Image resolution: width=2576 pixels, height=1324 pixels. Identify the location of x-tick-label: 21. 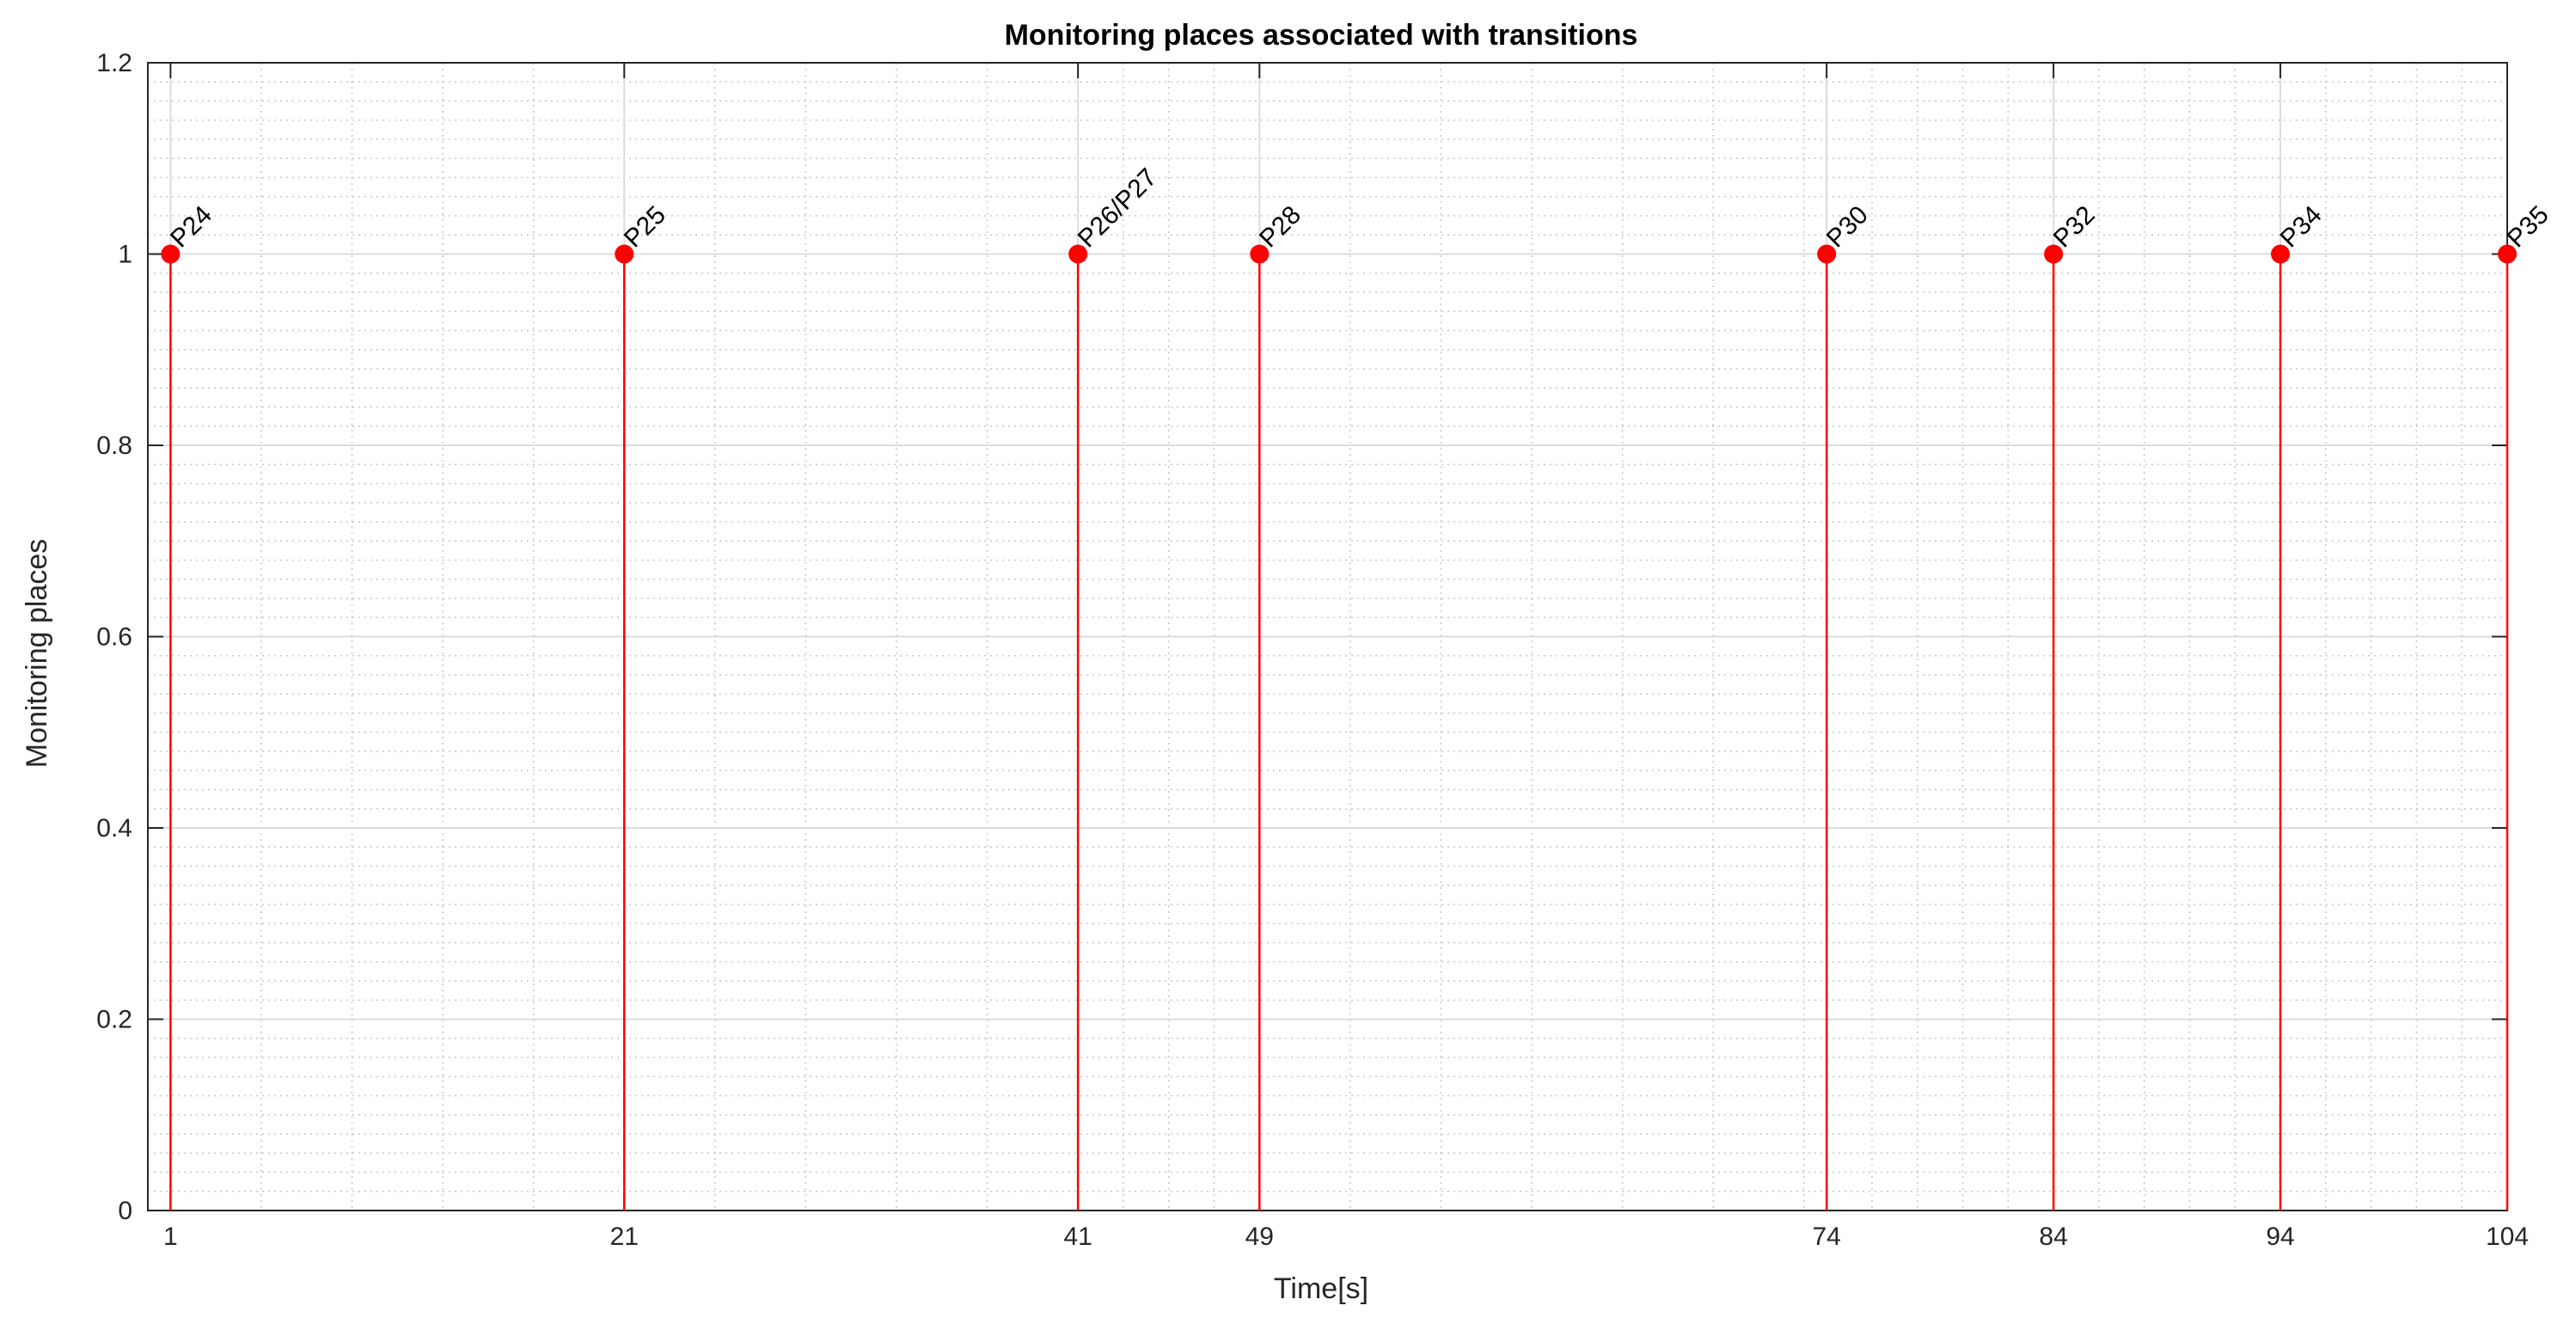
(624, 1237).